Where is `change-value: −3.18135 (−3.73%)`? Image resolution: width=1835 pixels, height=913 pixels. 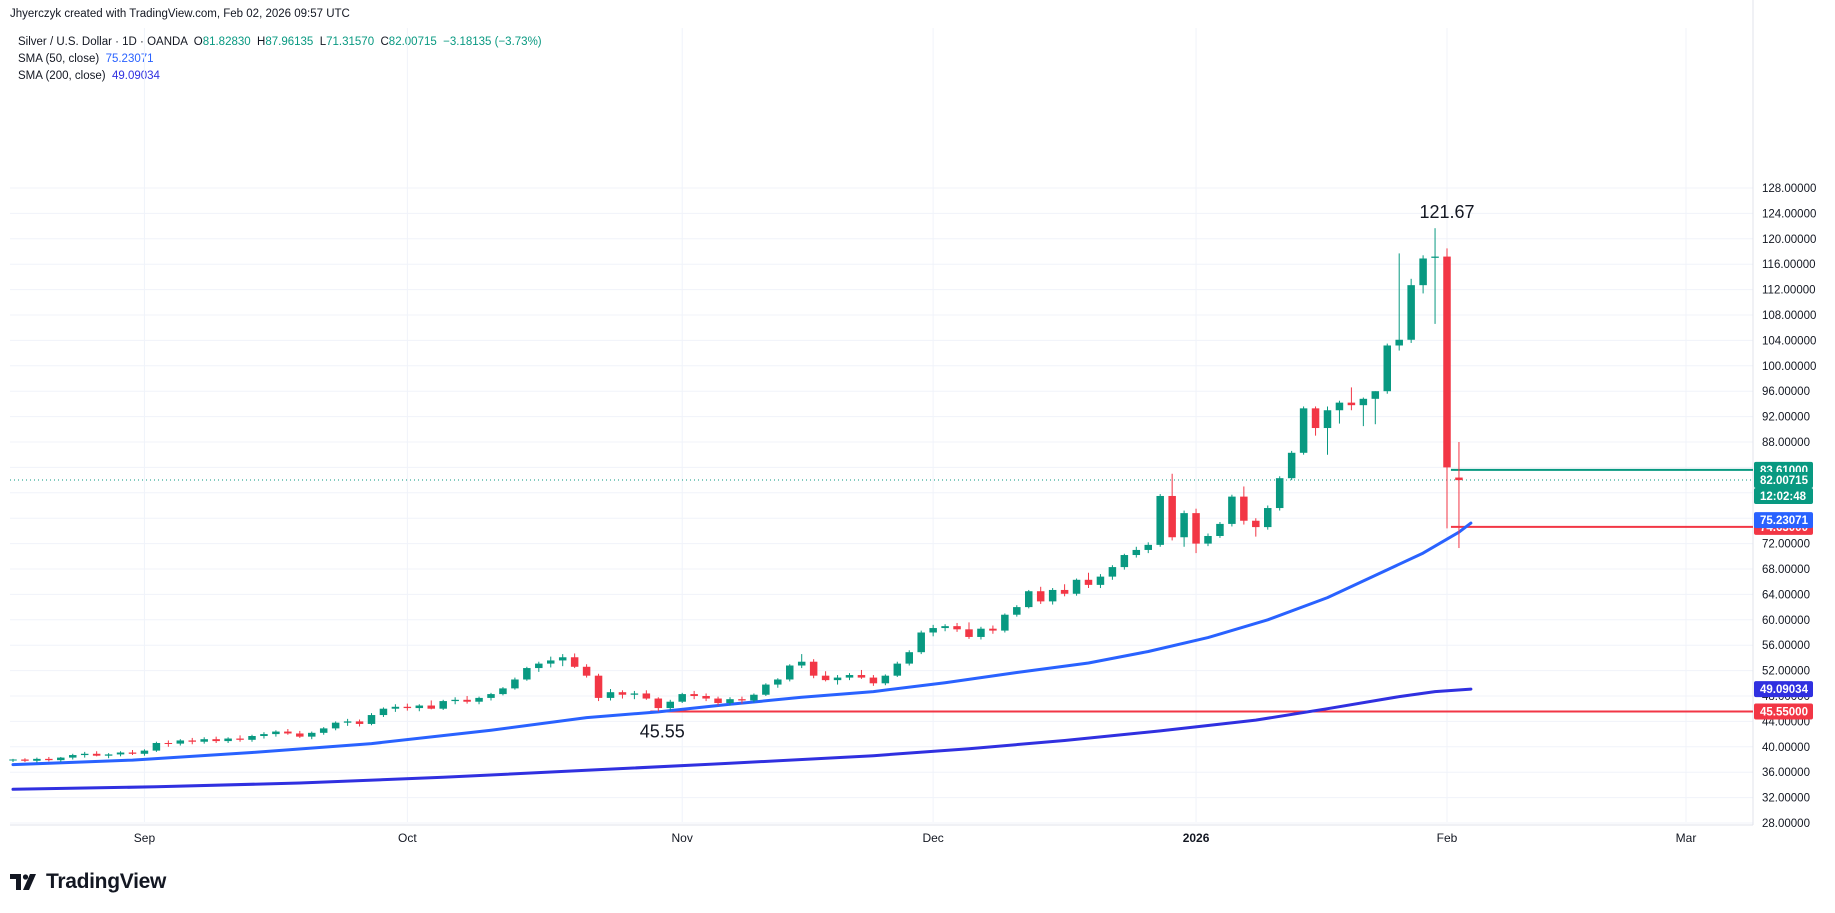 change-value: −3.18135 (−3.73%) is located at coordinates (492, 42).